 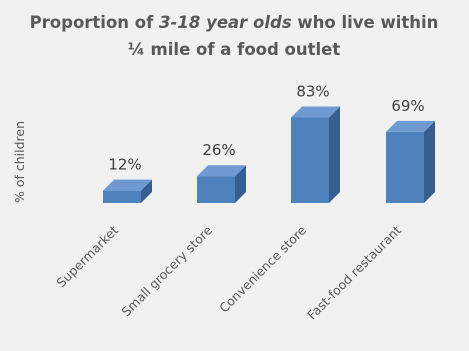 I want to click on chart-title-suffix: who live within, so click(x=365, y=22).